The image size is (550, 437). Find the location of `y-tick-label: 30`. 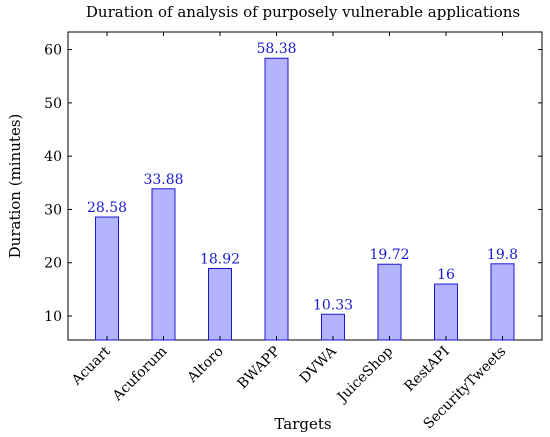

y-tick-label: 30 is located at coordinates (53, 210).